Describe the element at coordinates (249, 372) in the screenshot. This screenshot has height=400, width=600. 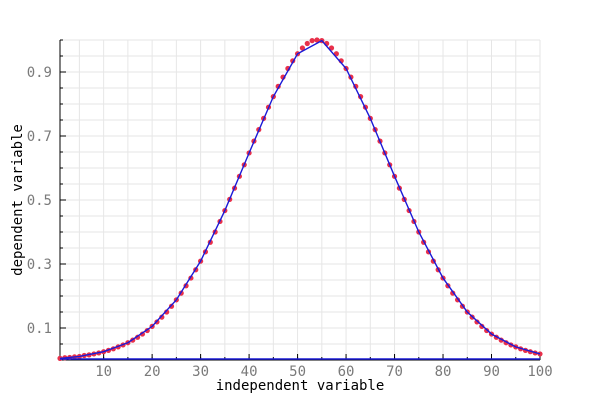
I see `x-tick-label: 40` at that location.